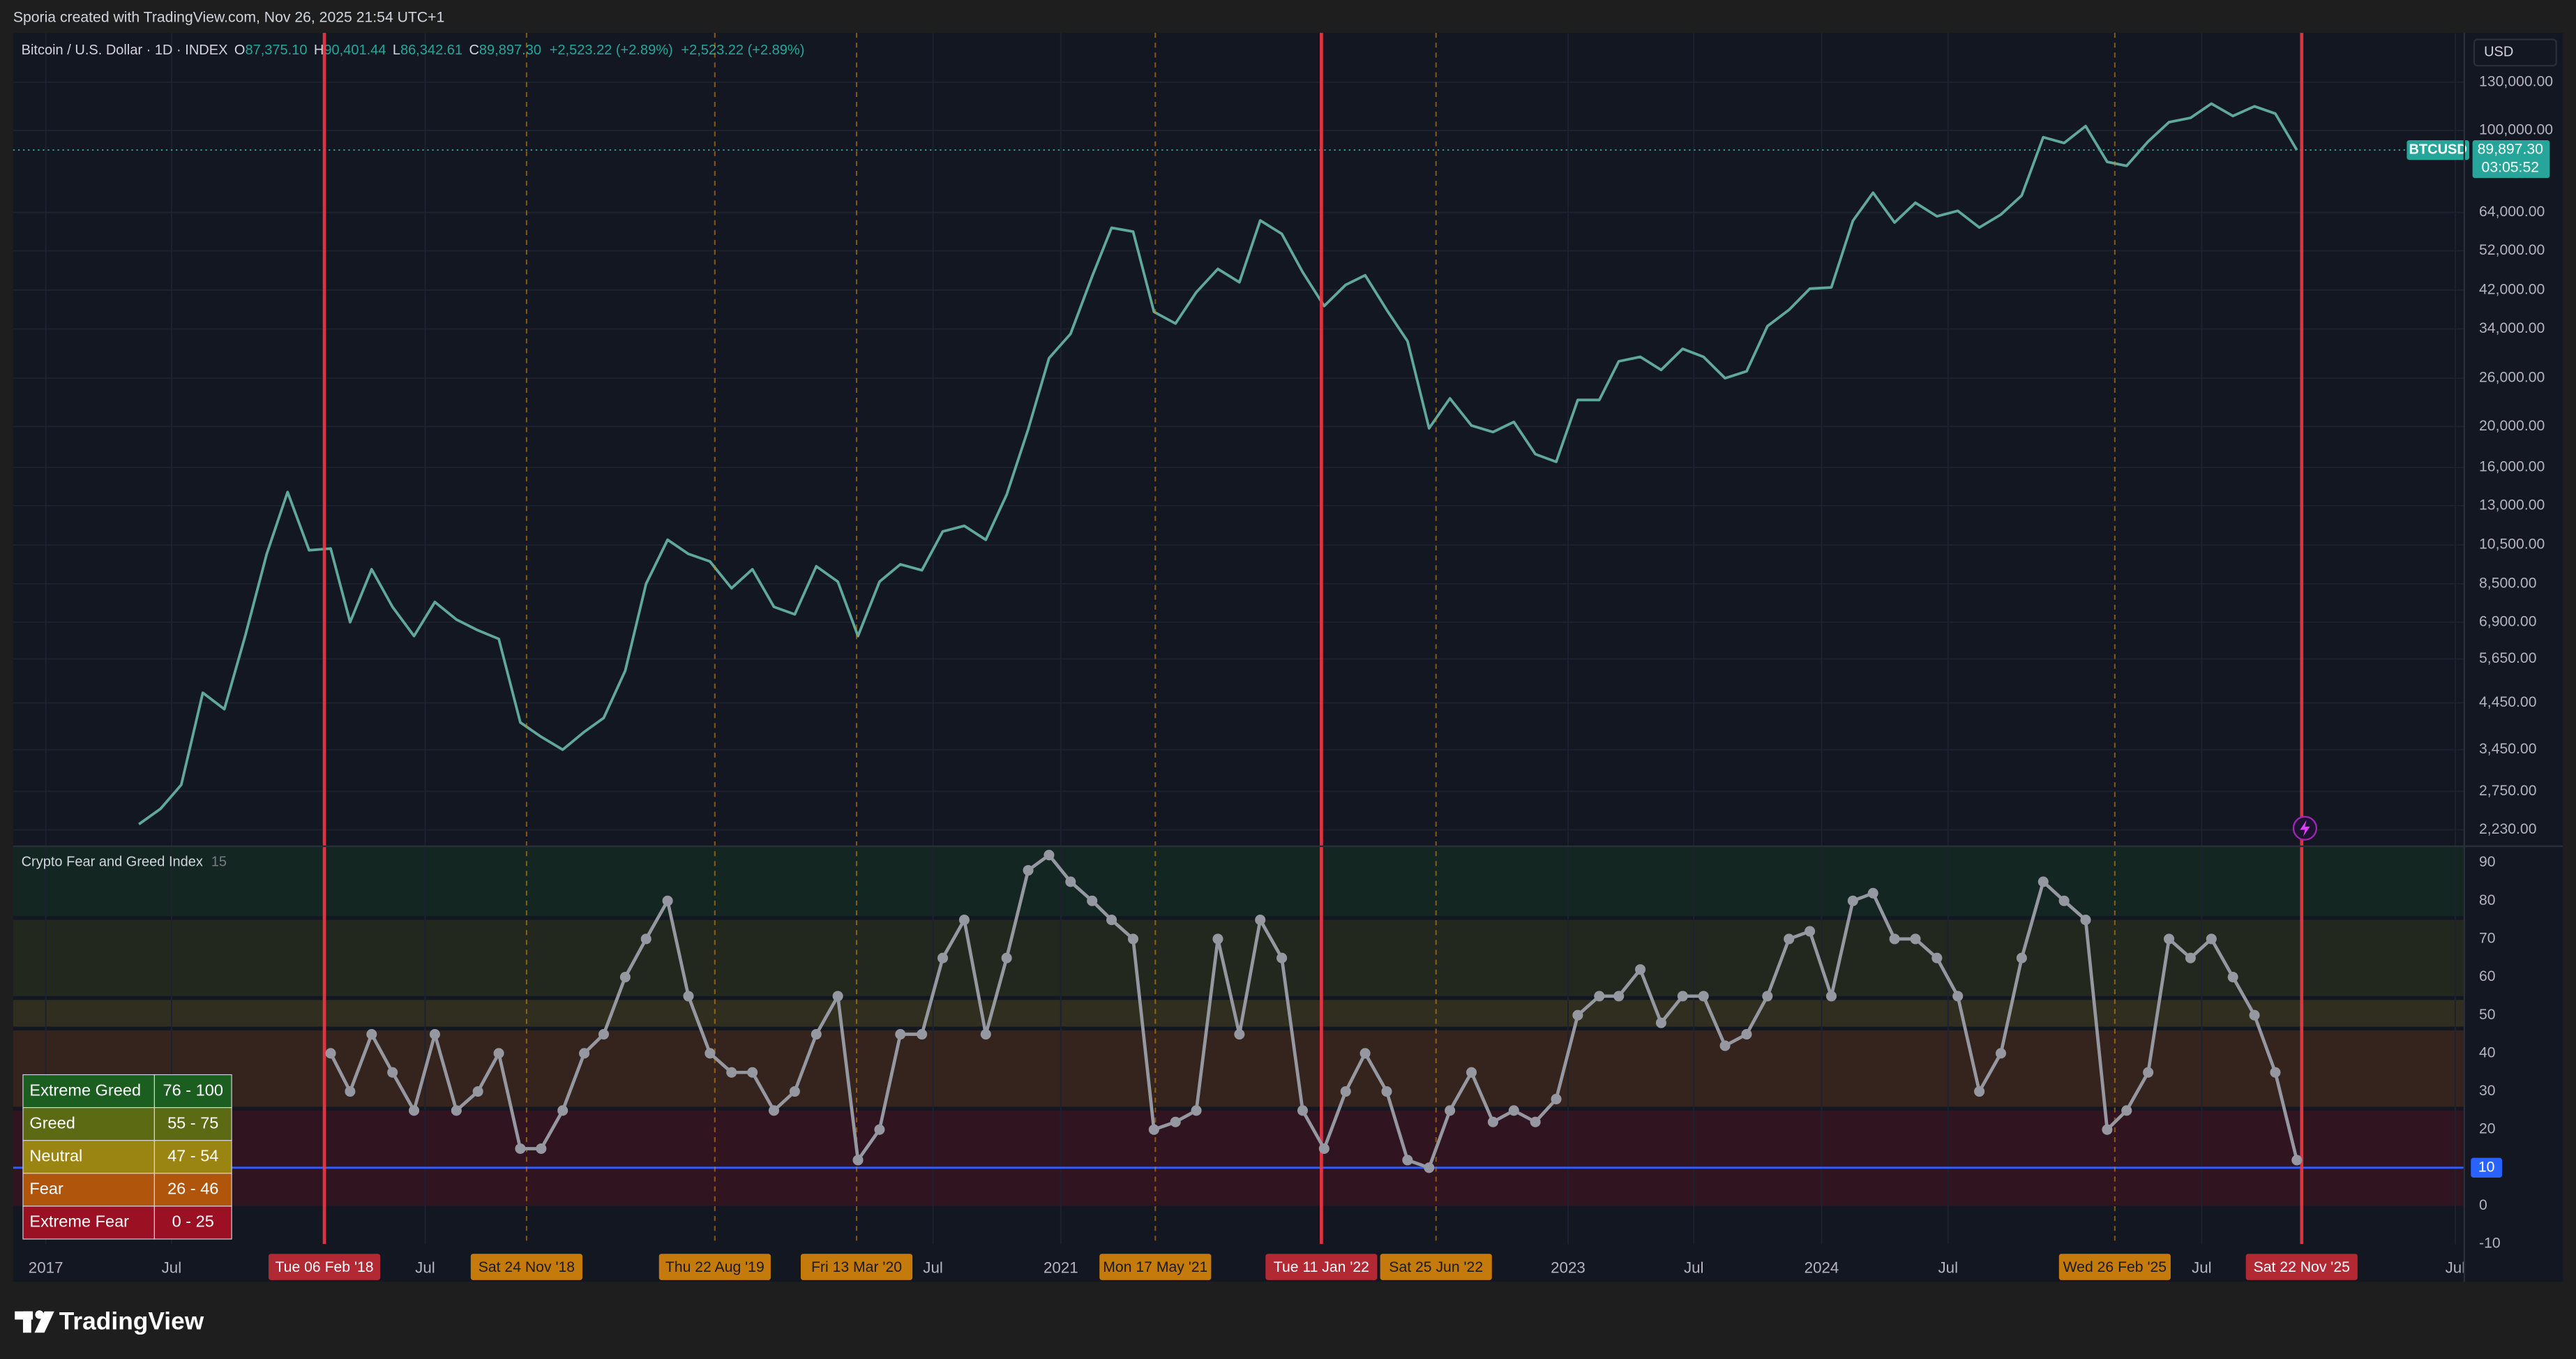 The image size is (2576, 1359). What do you see at coordinates (2507, 702) in the screenshot?
I see `y-tick-label: 4,450.00` at bounding box center [2507, 702].